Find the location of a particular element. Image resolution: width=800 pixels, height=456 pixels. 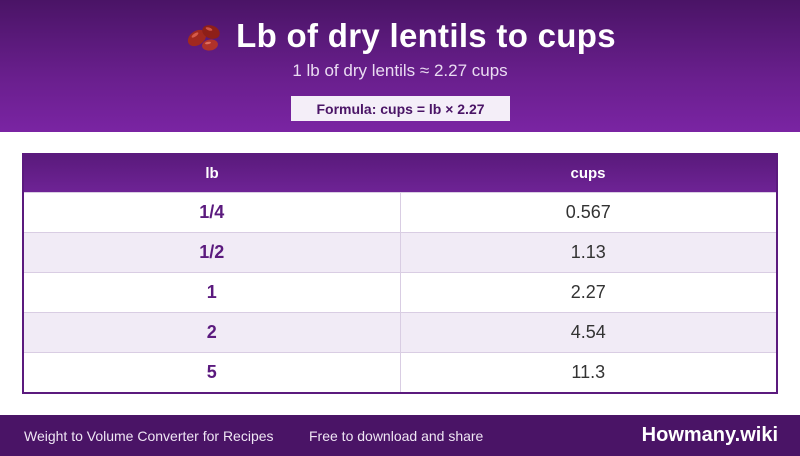

cell-lb: 1 is located at coordinates (212, 291).